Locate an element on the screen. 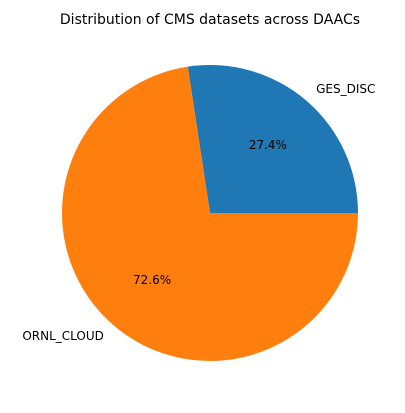 The image size is (405, 413). slice-label-ornl-cloud: ORNL_CLOUD is located at coordinates (63, 336).